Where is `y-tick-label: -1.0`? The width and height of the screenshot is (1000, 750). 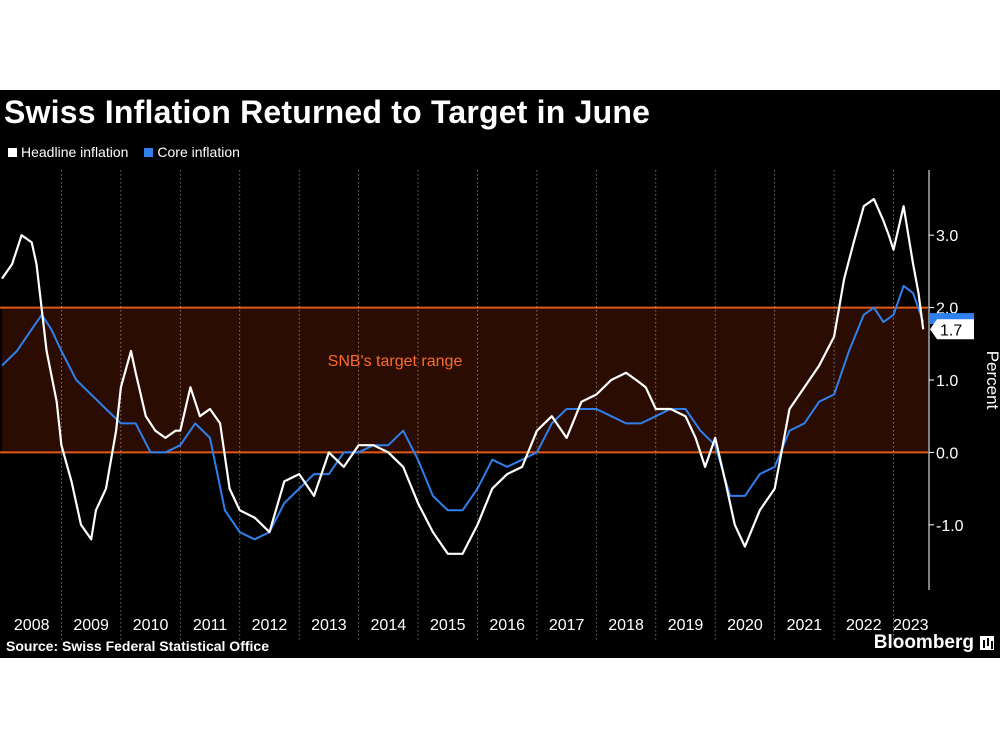
y-tick-label: -1.0 is located at coordinates (950, 526).